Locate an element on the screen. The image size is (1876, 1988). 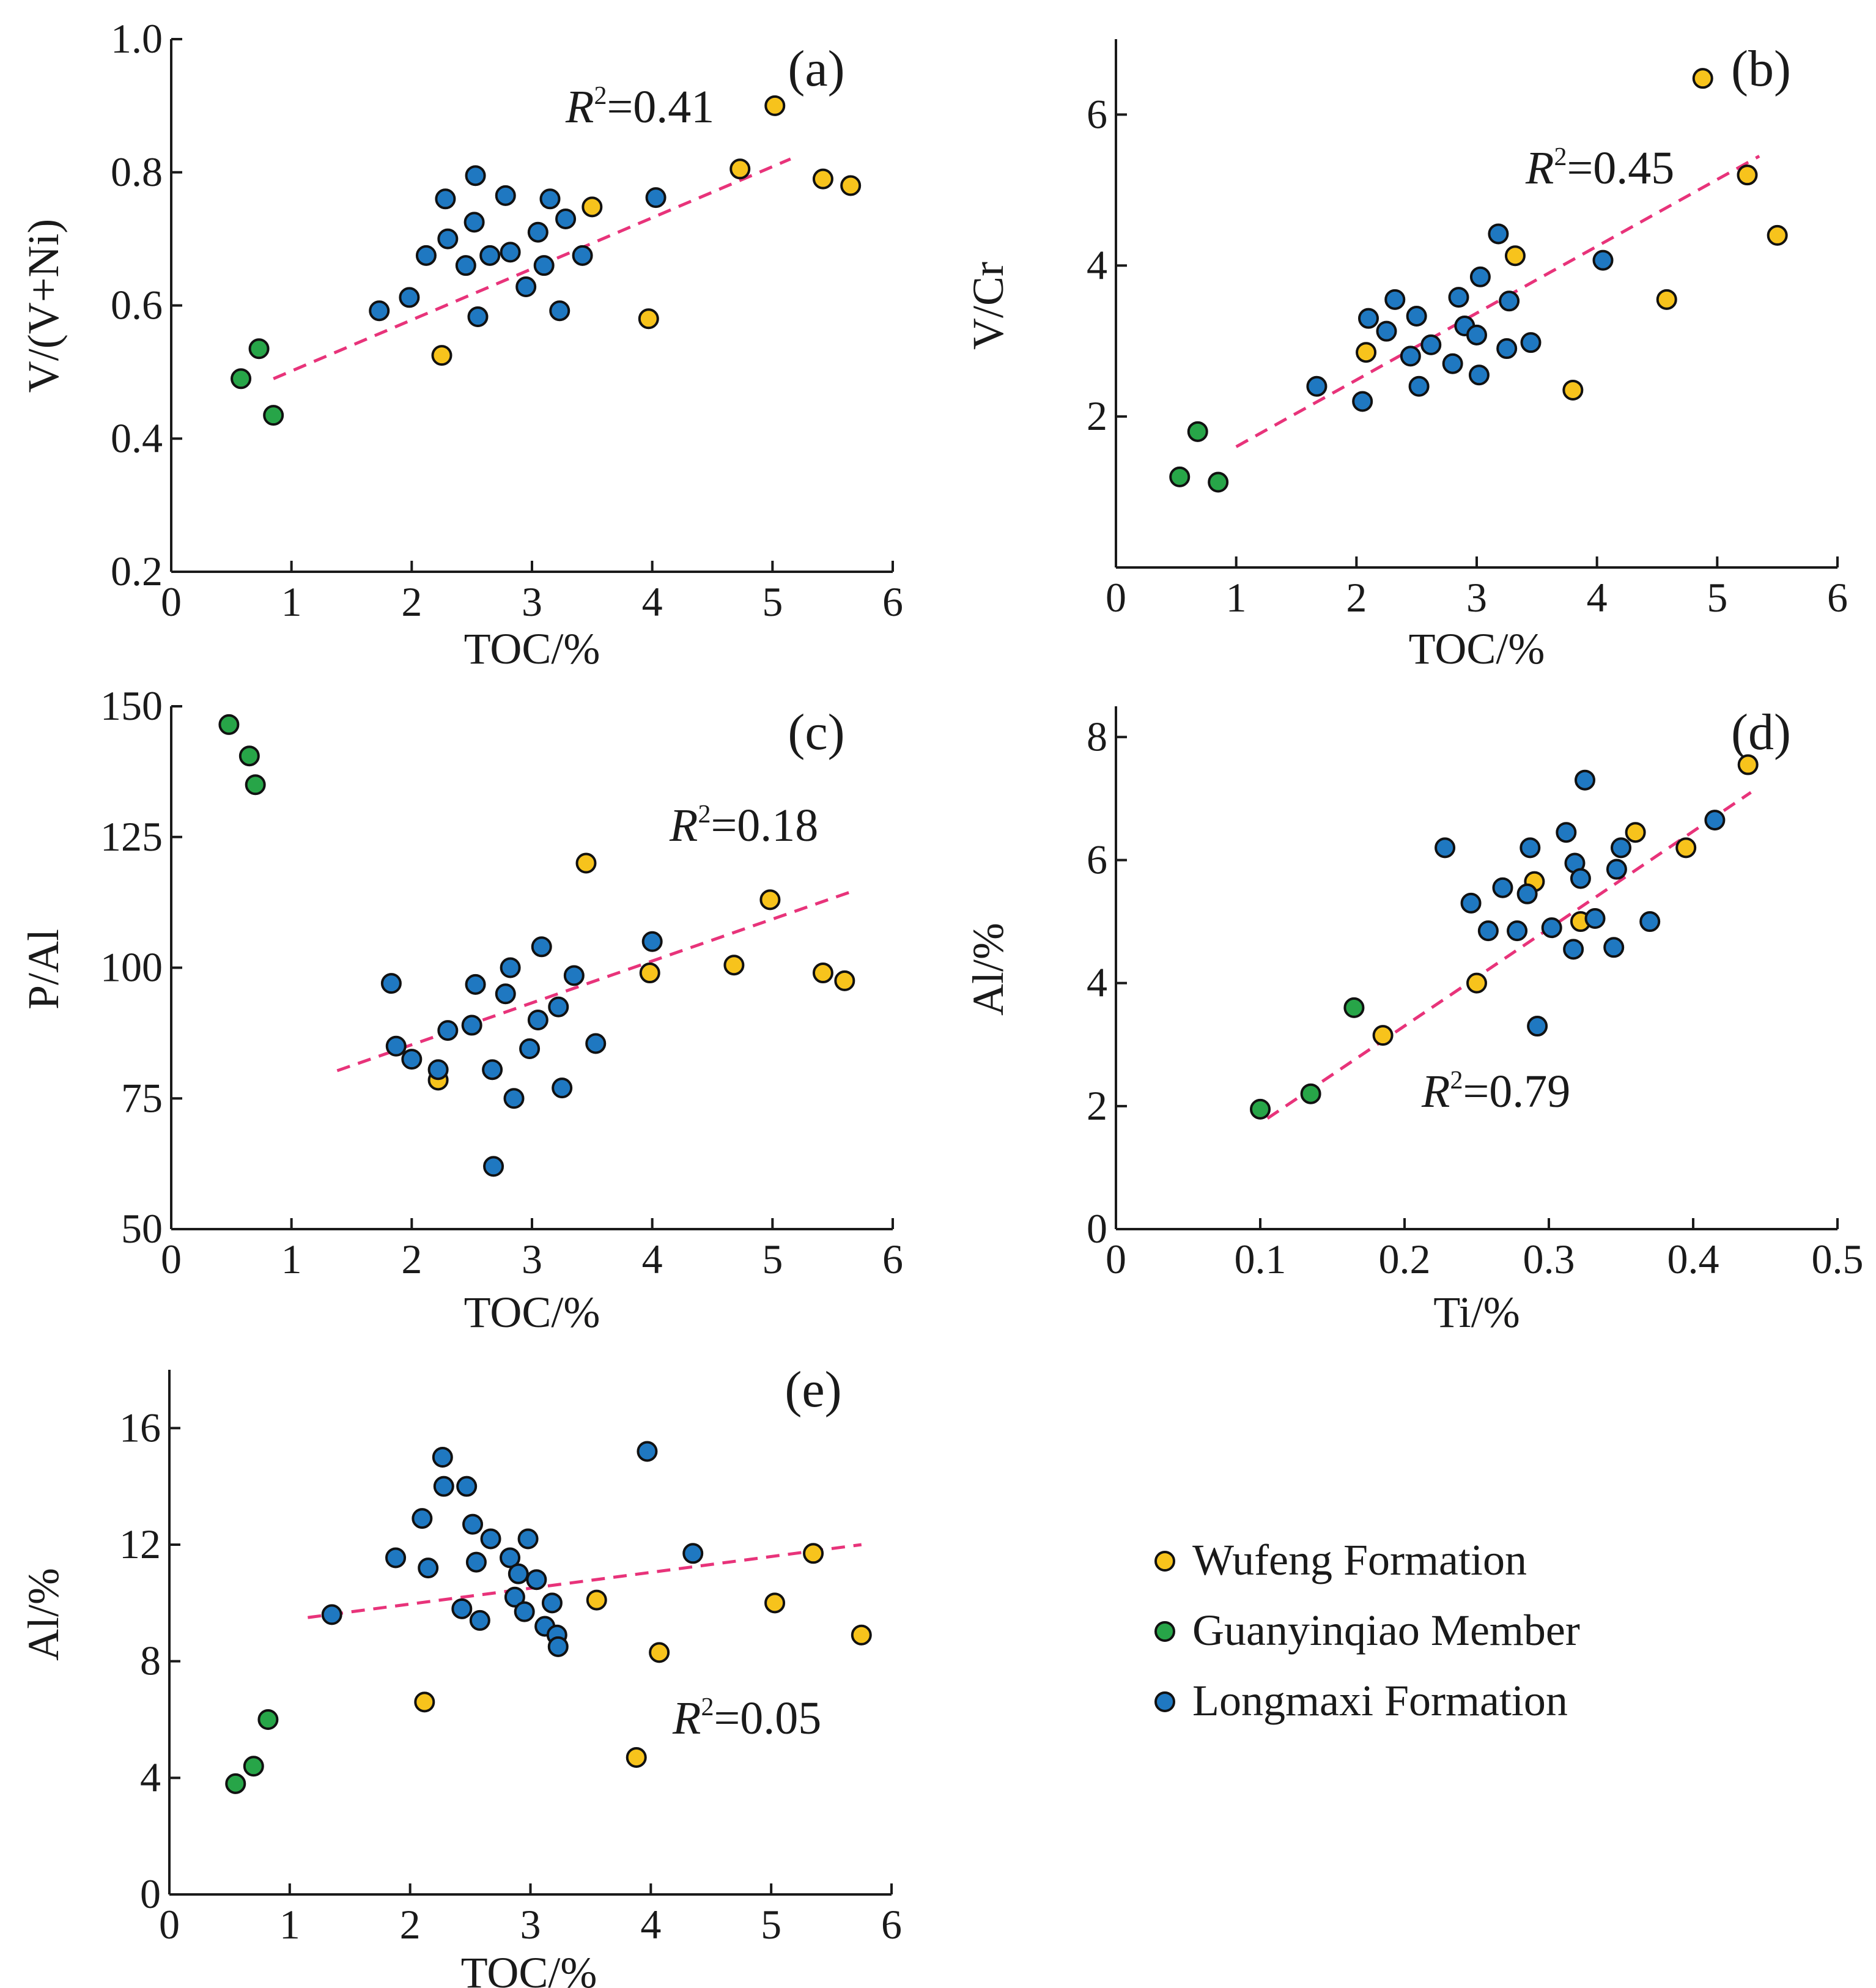
x-axis-title: Ti/% is located at coordinates (1477, 1312).